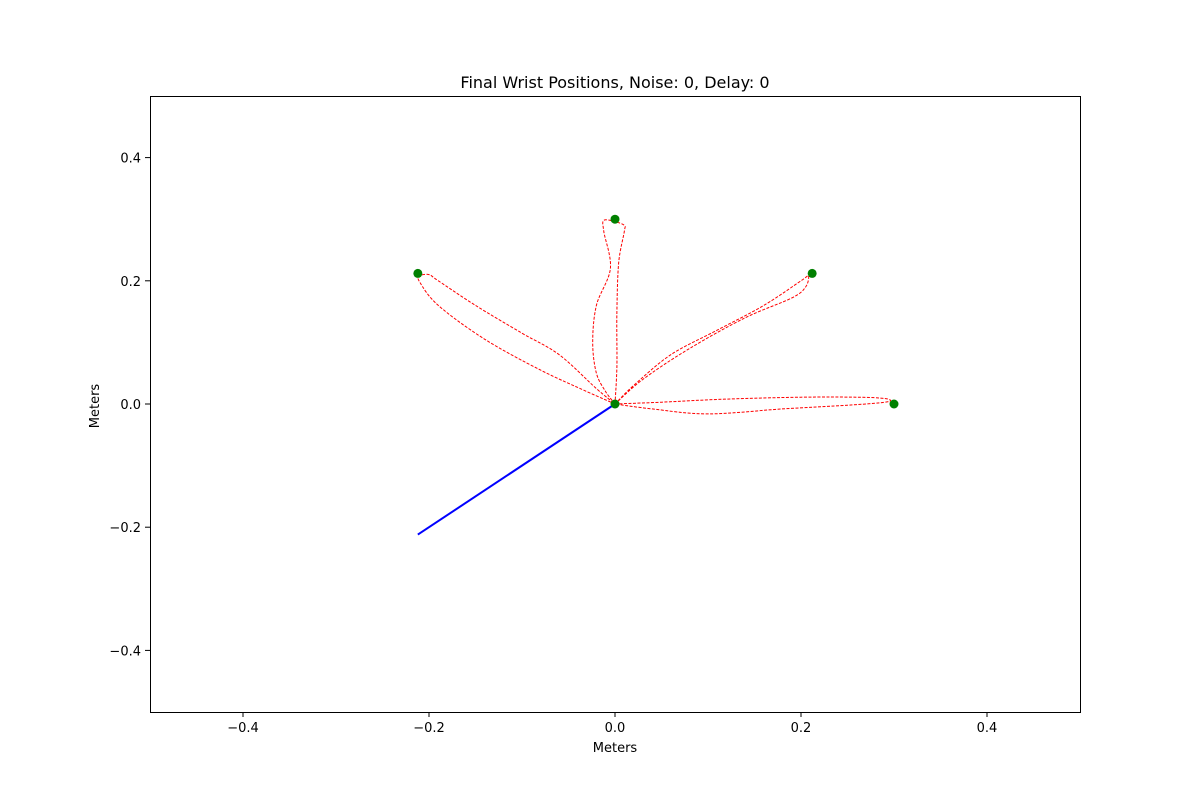  I want to click on y-tick-label: −0.4, so click(125, 651).